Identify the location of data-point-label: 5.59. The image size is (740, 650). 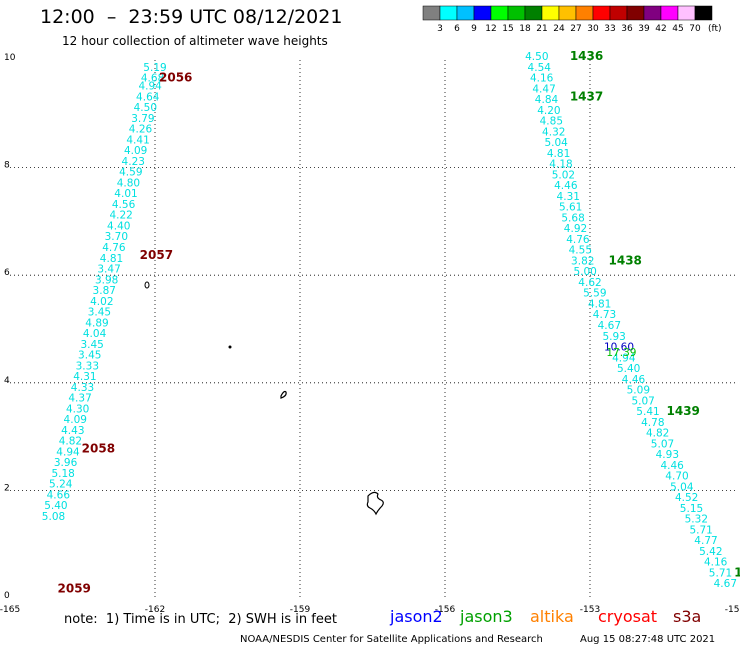
(594, 294).